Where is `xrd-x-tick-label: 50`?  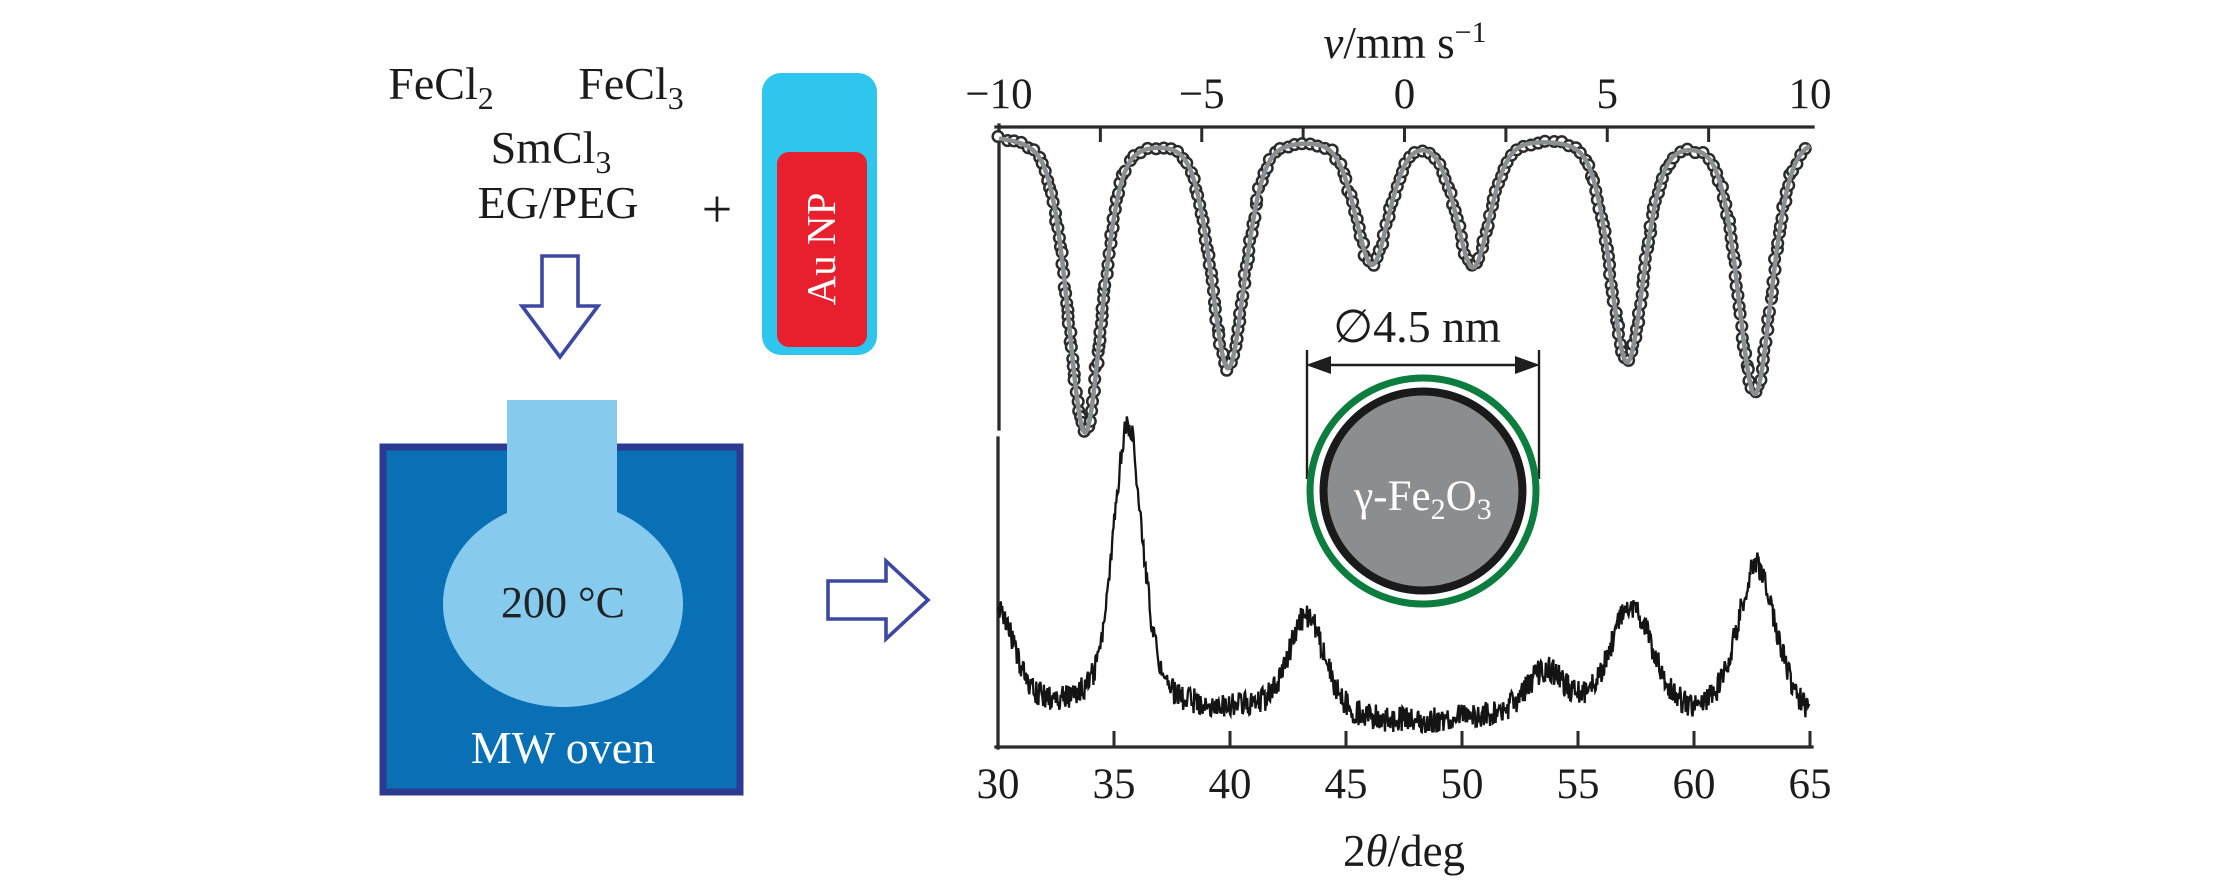 xrd-x-tick-label: 50 is located at coordinates (1462, 784).